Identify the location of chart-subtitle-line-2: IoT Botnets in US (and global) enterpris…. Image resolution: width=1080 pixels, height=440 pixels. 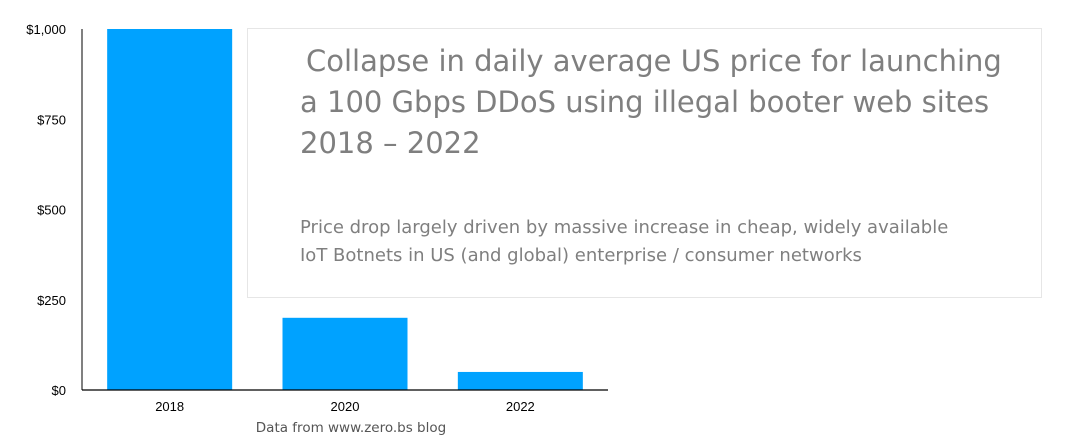
(581, 255).